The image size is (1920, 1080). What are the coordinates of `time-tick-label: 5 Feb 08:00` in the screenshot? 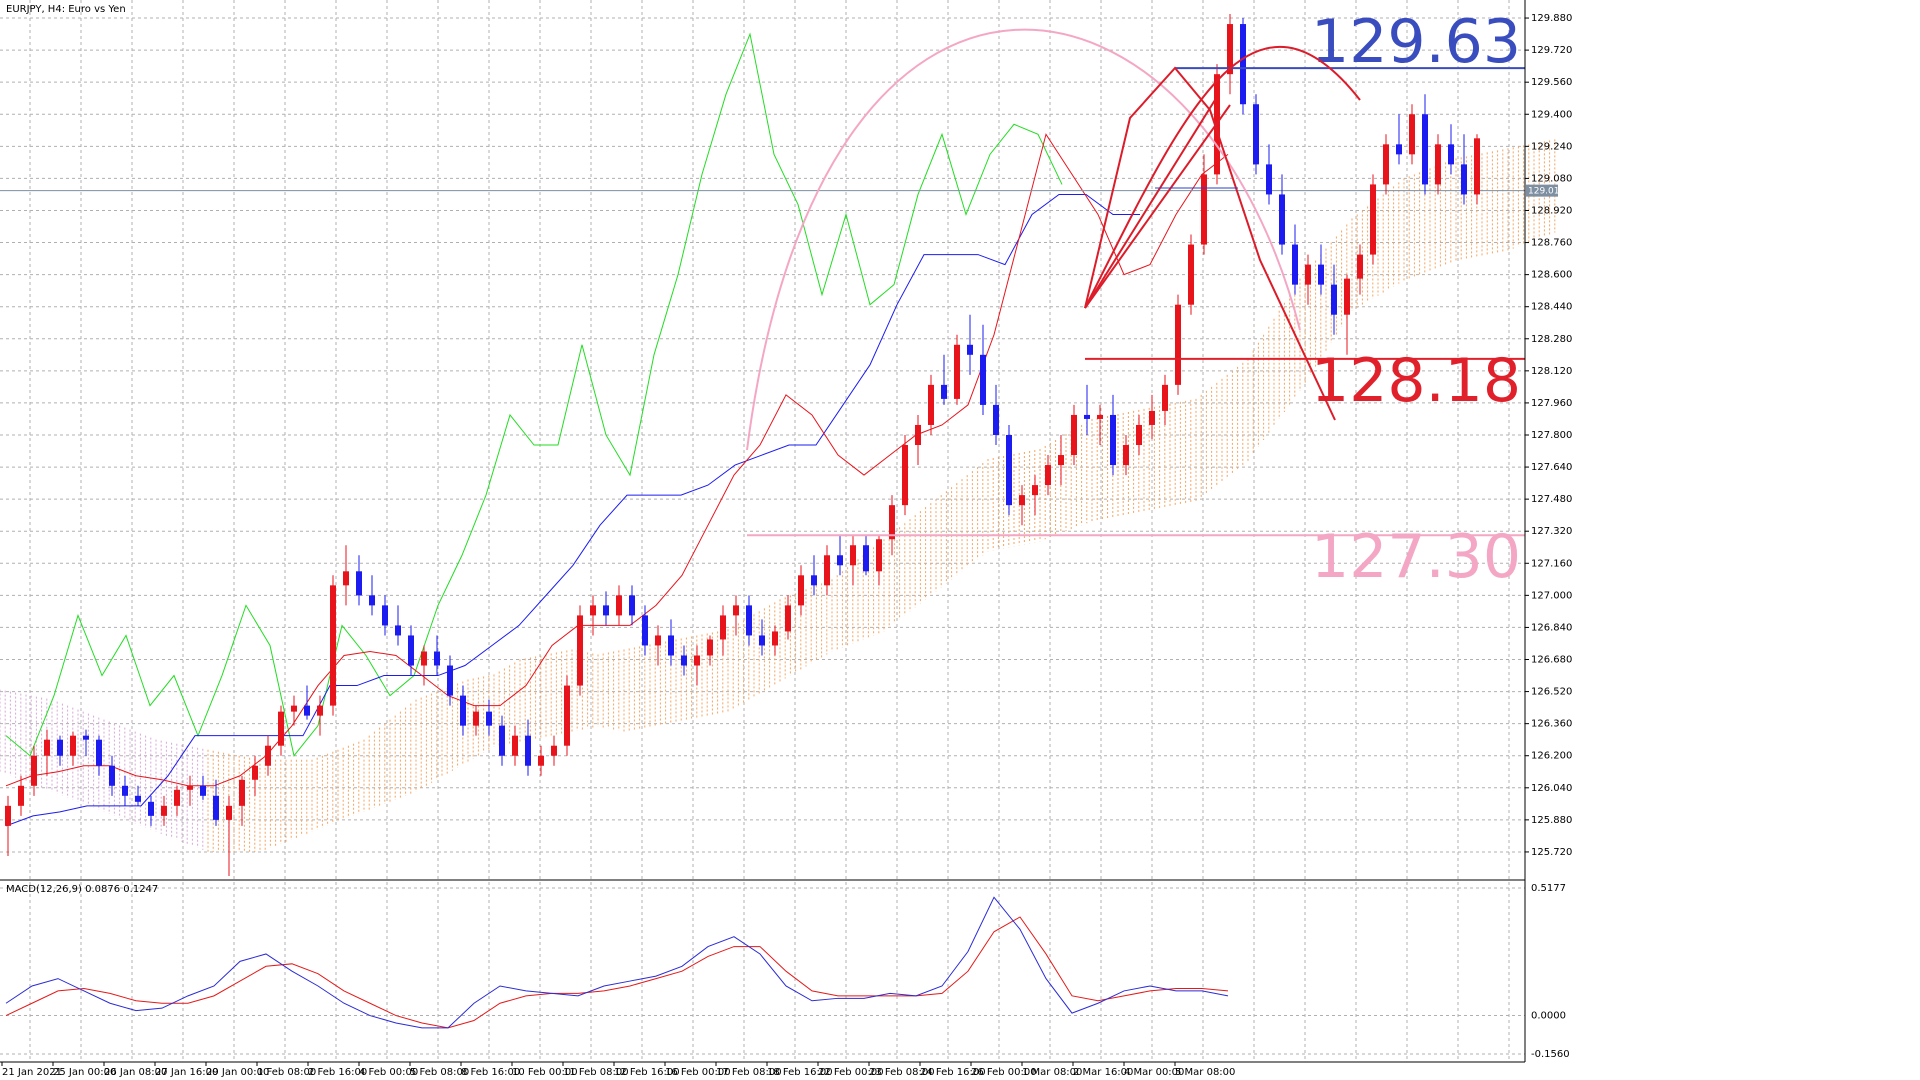 It's located at (439, 1072).